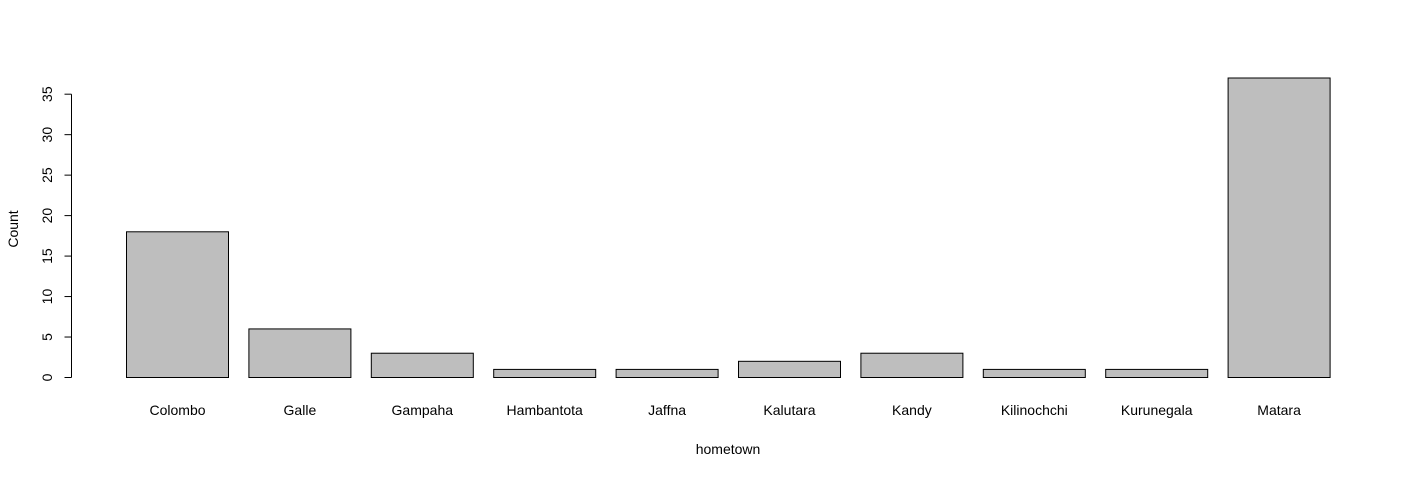 This screenshot has height=478, width=1419. What do you see at coordinates (13, 228) in the screenshot?
I see `y-axis-title: Count` at bounding box center [13, 228].